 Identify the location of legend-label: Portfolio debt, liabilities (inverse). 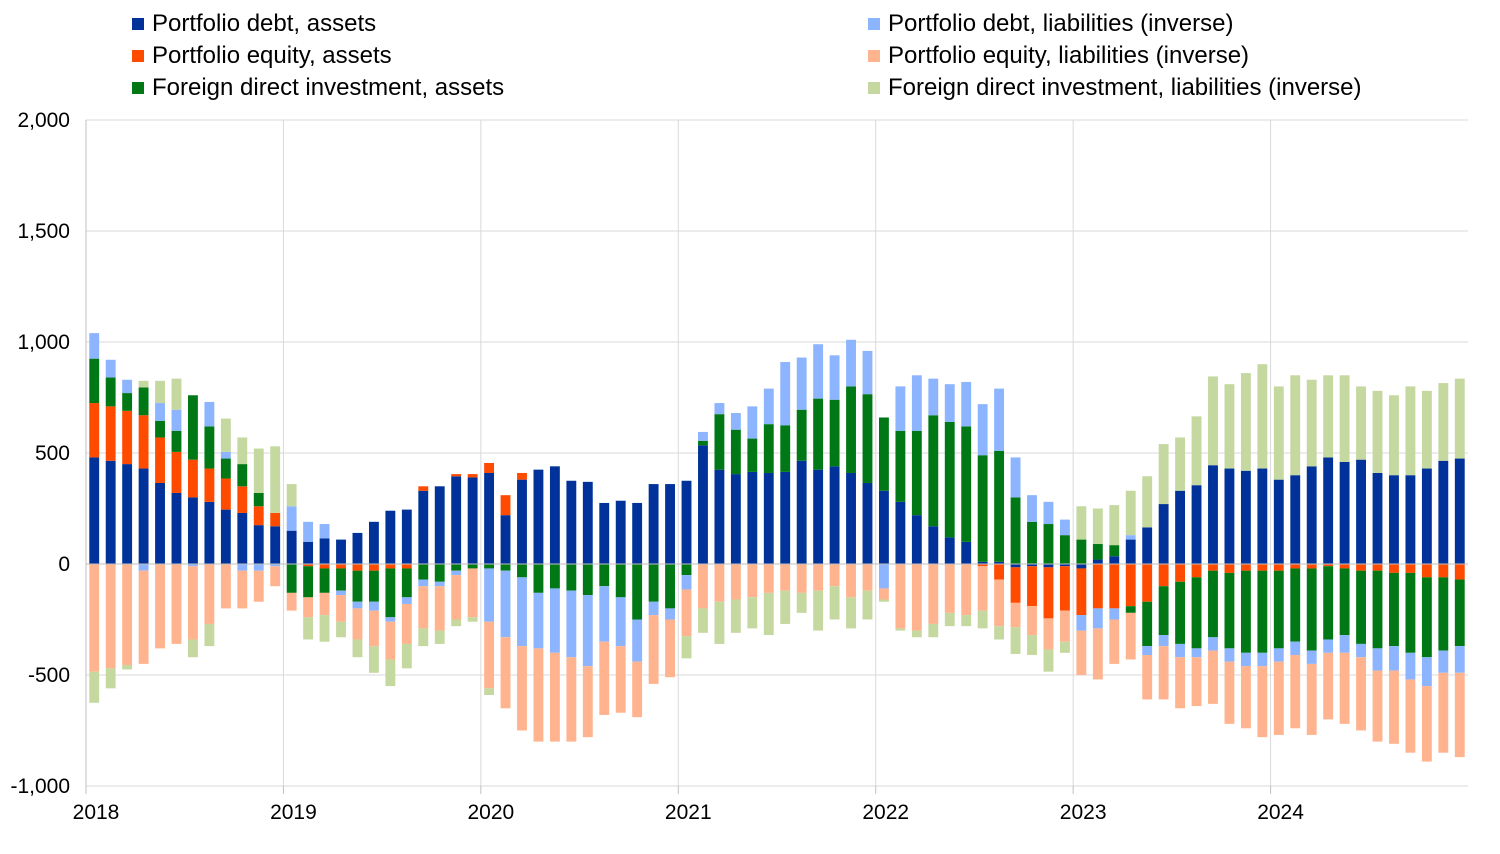
(1061, 23).